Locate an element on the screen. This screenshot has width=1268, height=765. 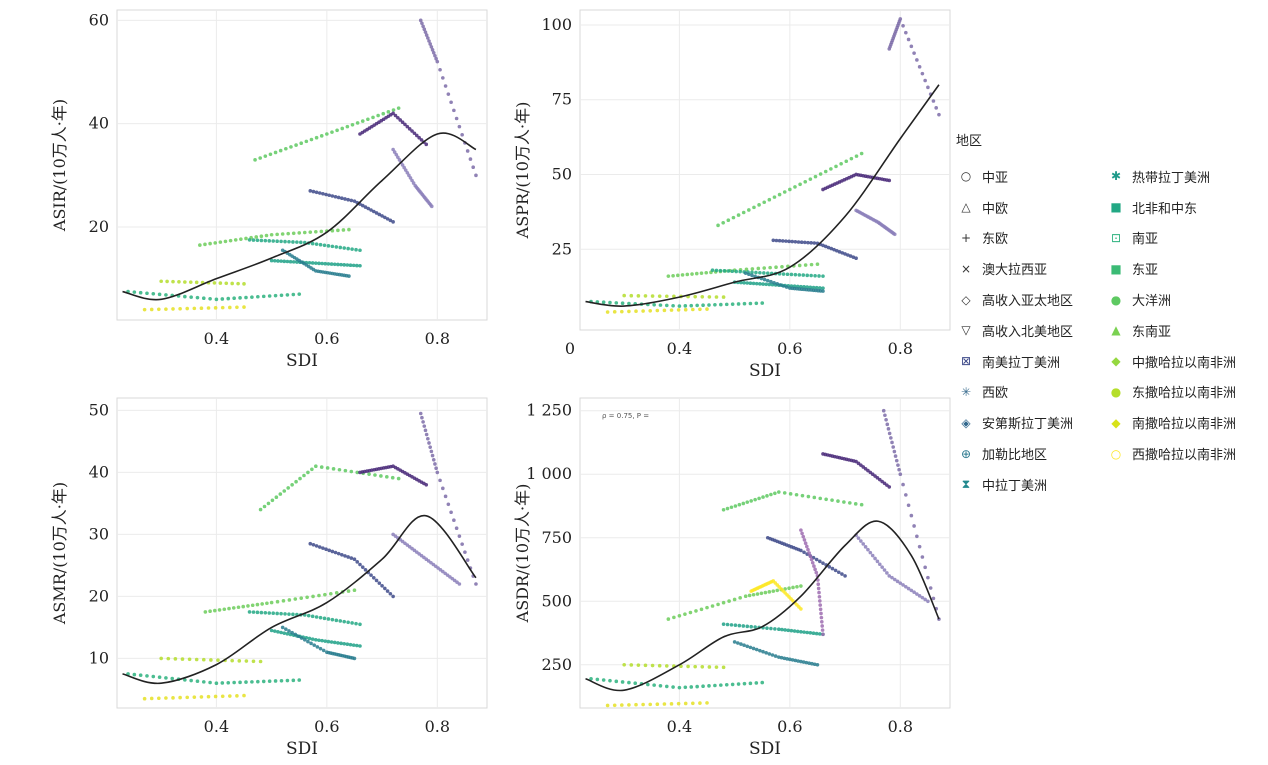
legend-label: 高收入亚太地区 is located at coordinates (1028, 302).